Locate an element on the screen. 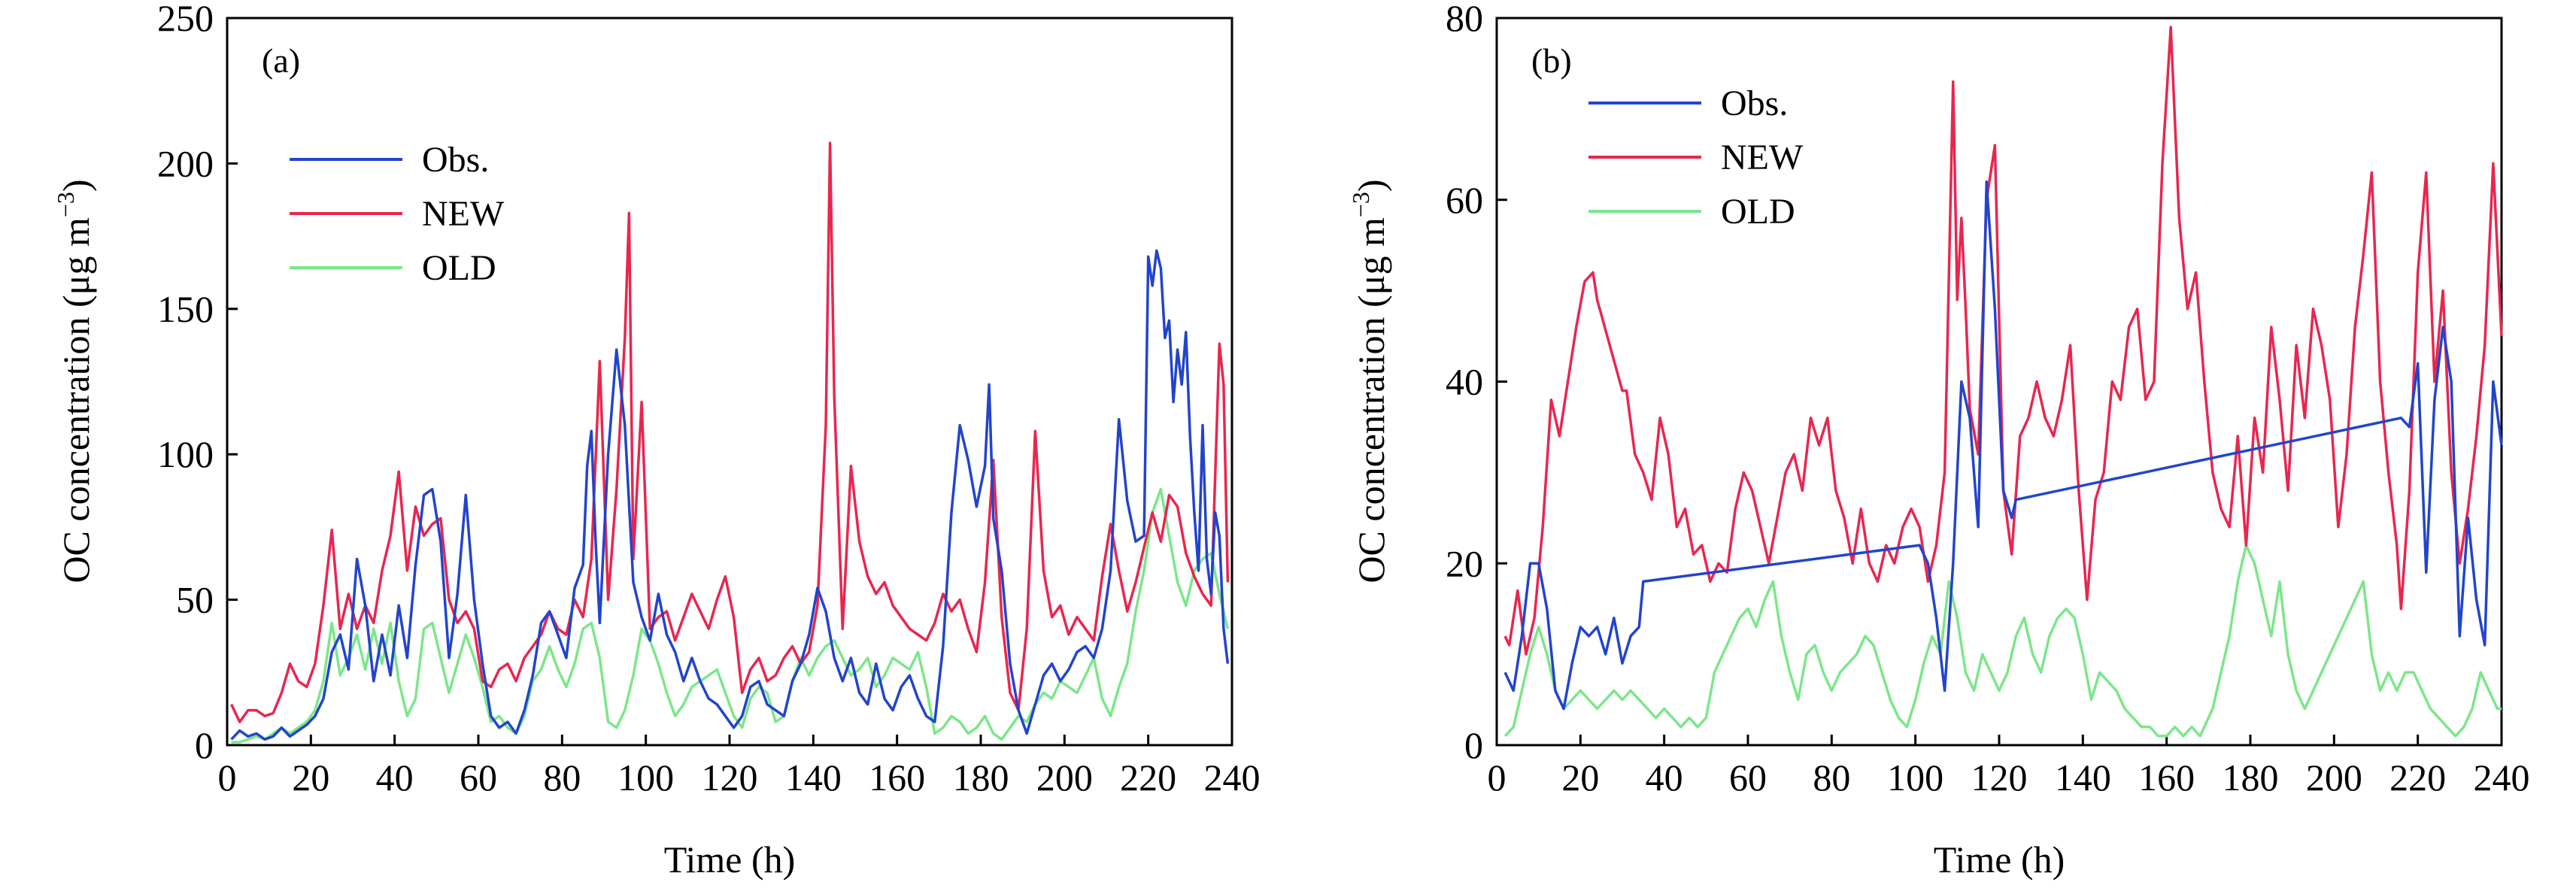 Image resolution: width=2576 pixels, height=888 pixels. panel-b-x-tick-label-0: 0 is located at coordinates (1497, 778).